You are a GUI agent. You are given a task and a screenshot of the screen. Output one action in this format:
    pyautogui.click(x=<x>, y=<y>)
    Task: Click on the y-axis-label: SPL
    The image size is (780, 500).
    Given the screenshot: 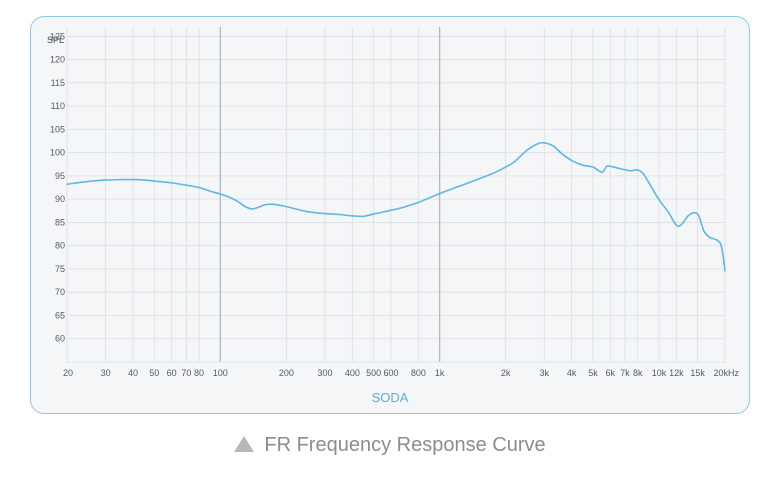 What is the action you would take?
    pyautogui.click(x=55, y=40)
    